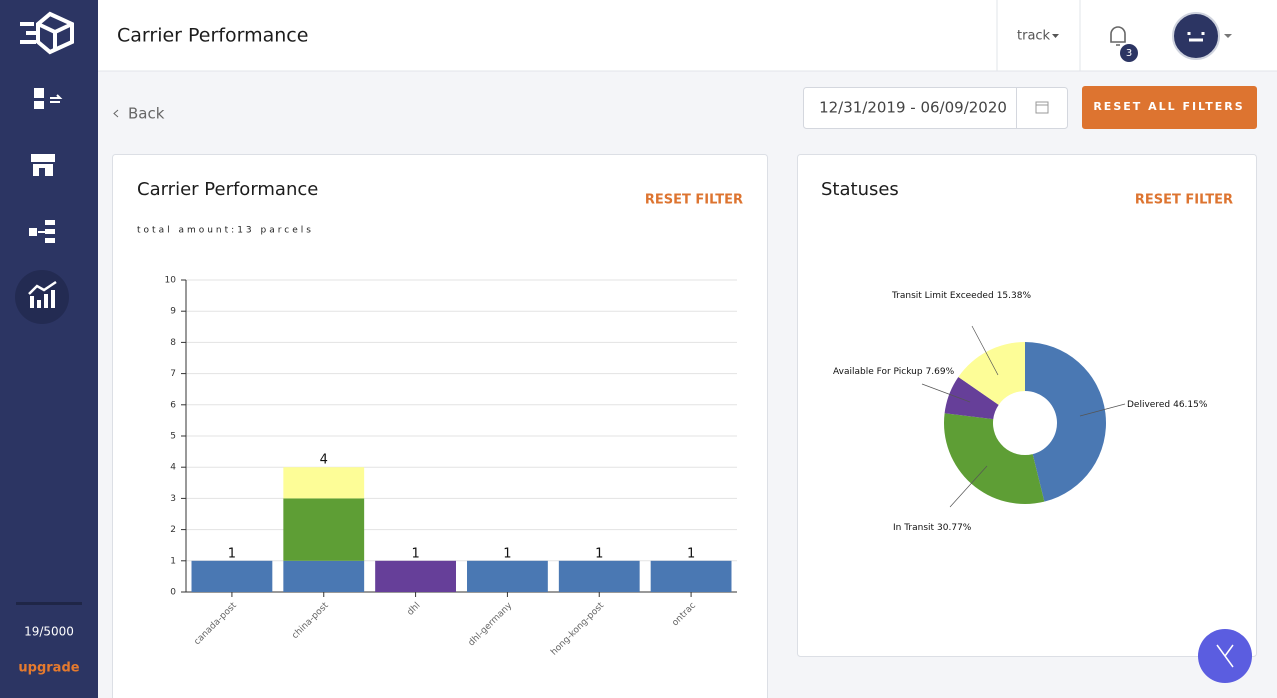  What do you see at coordinates (1148, 405) in the screenshot?
I see `pie-label-name: Delivered` at bounding box center [1148, 405].